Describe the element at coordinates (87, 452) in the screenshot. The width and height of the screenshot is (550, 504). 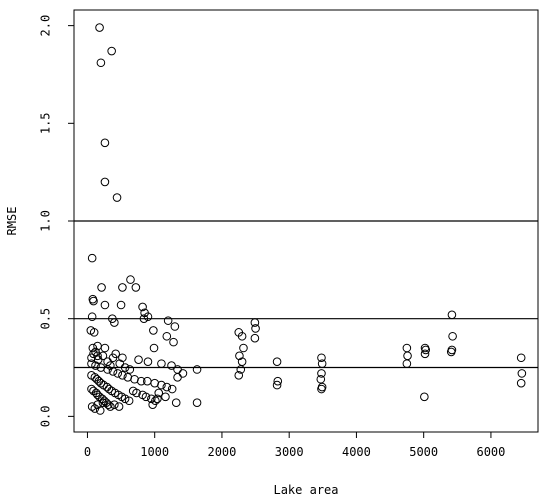
I see `x-tick-label: 0` at that location.